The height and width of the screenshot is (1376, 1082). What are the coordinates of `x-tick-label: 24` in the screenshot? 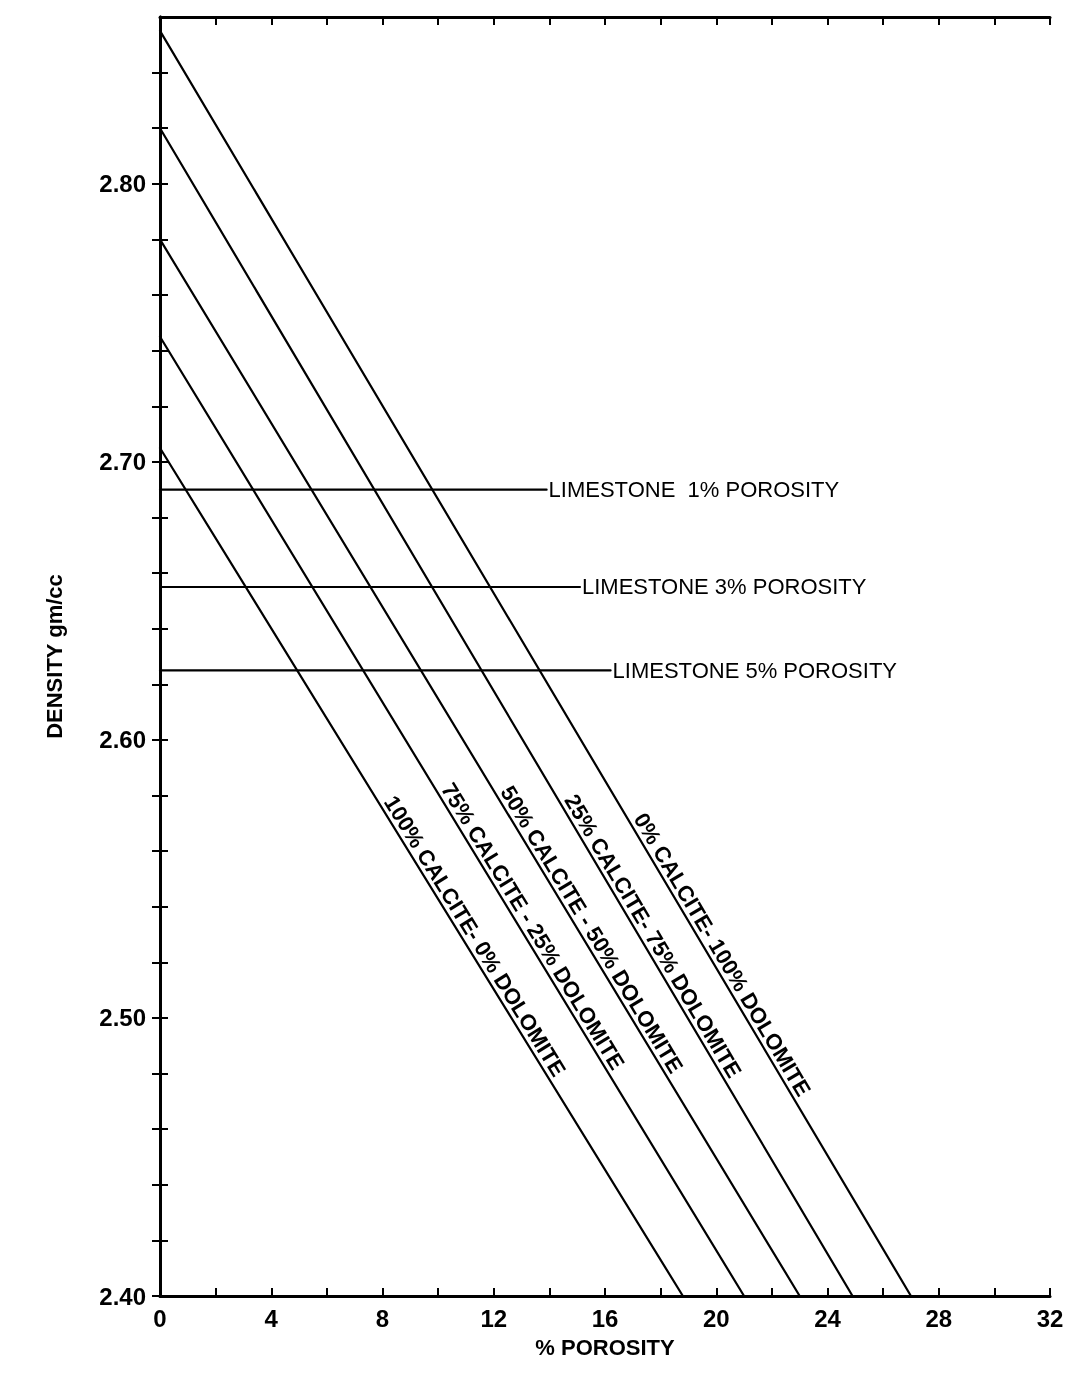 It's located at (828, 1318).